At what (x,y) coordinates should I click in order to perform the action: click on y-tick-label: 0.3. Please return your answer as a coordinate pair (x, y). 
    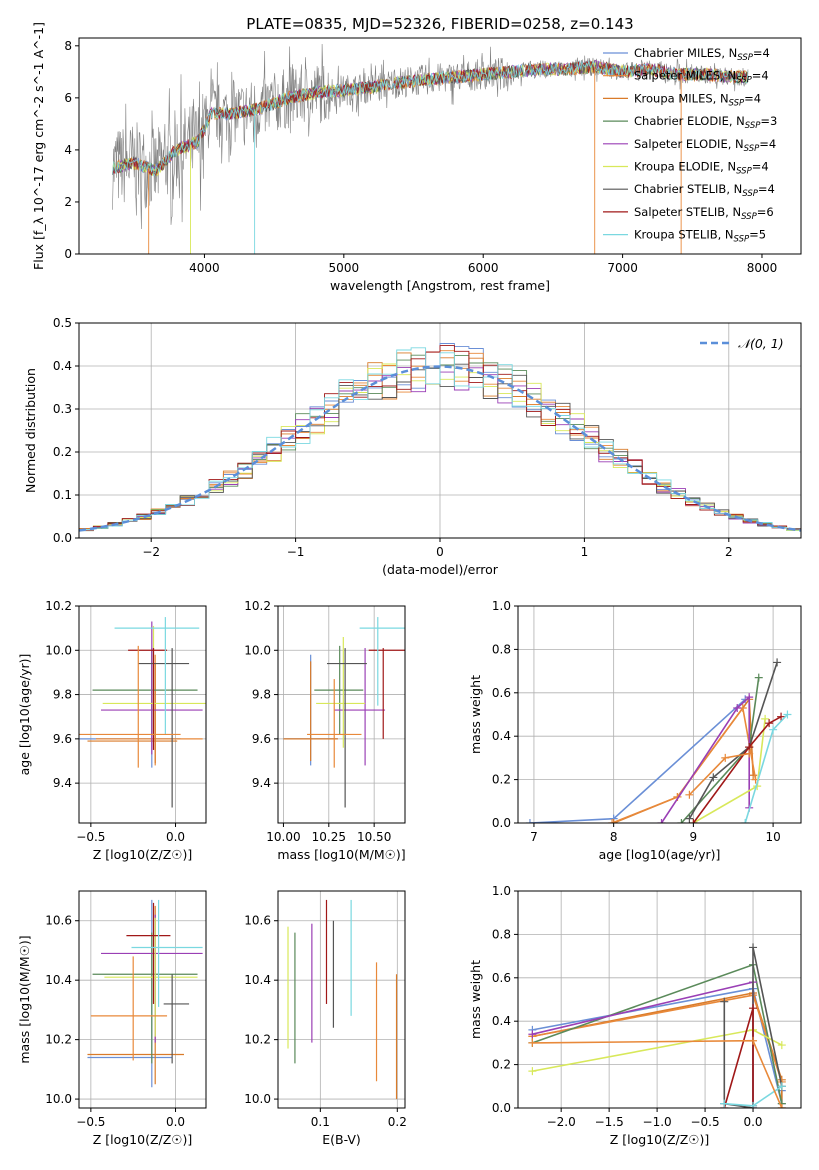
    Looking at the image, I should click on (62, 409).